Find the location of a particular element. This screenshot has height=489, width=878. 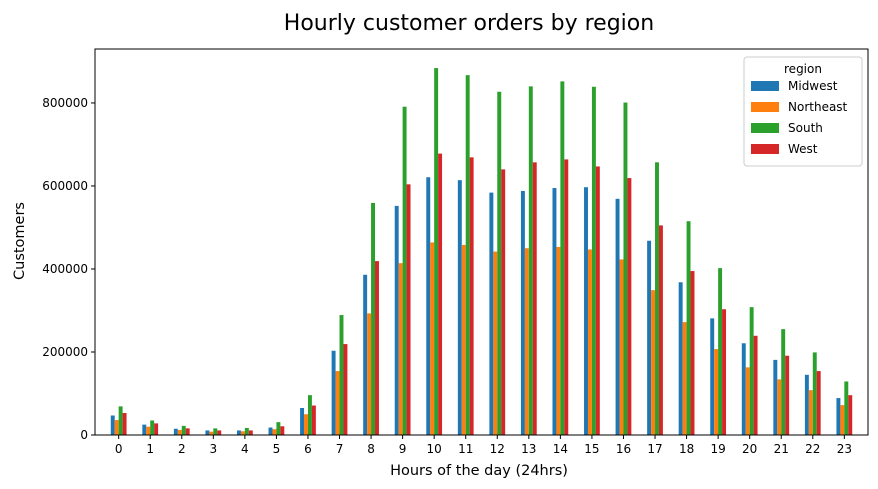

x-axis: 0 1 2 3 4 5 6 7 8 9 10 11 12 13 14 15 16 17 18 19 20 21 22 23 is located at coordinates (483, 445).